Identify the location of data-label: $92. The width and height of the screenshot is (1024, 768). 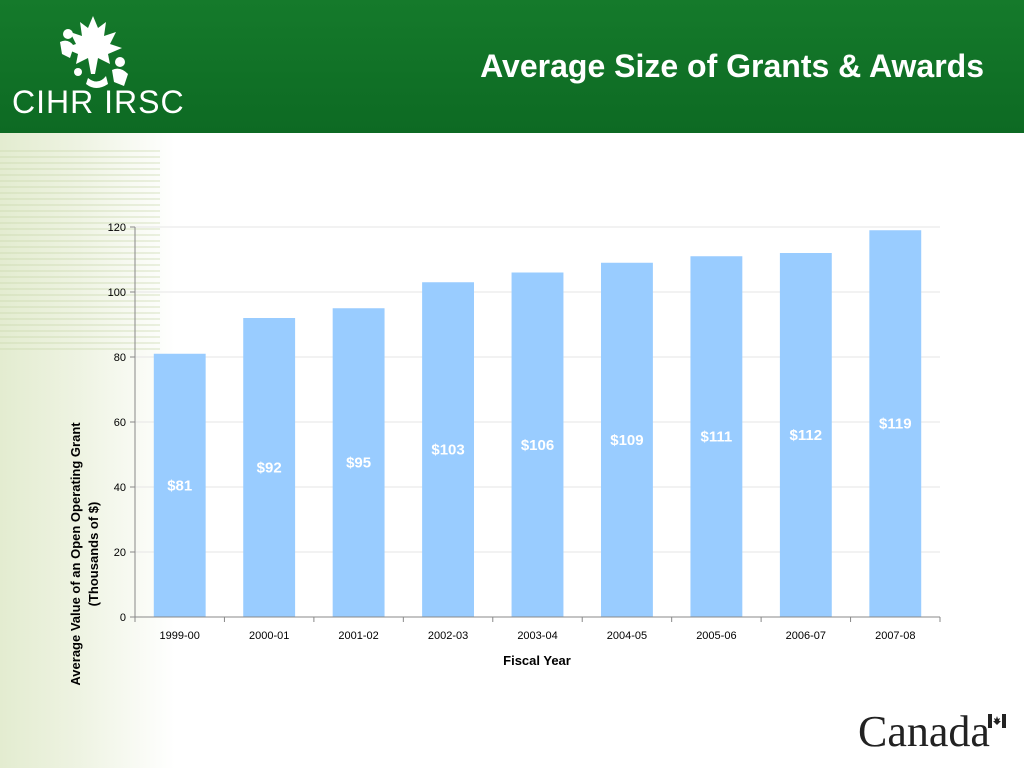
(269, 468).